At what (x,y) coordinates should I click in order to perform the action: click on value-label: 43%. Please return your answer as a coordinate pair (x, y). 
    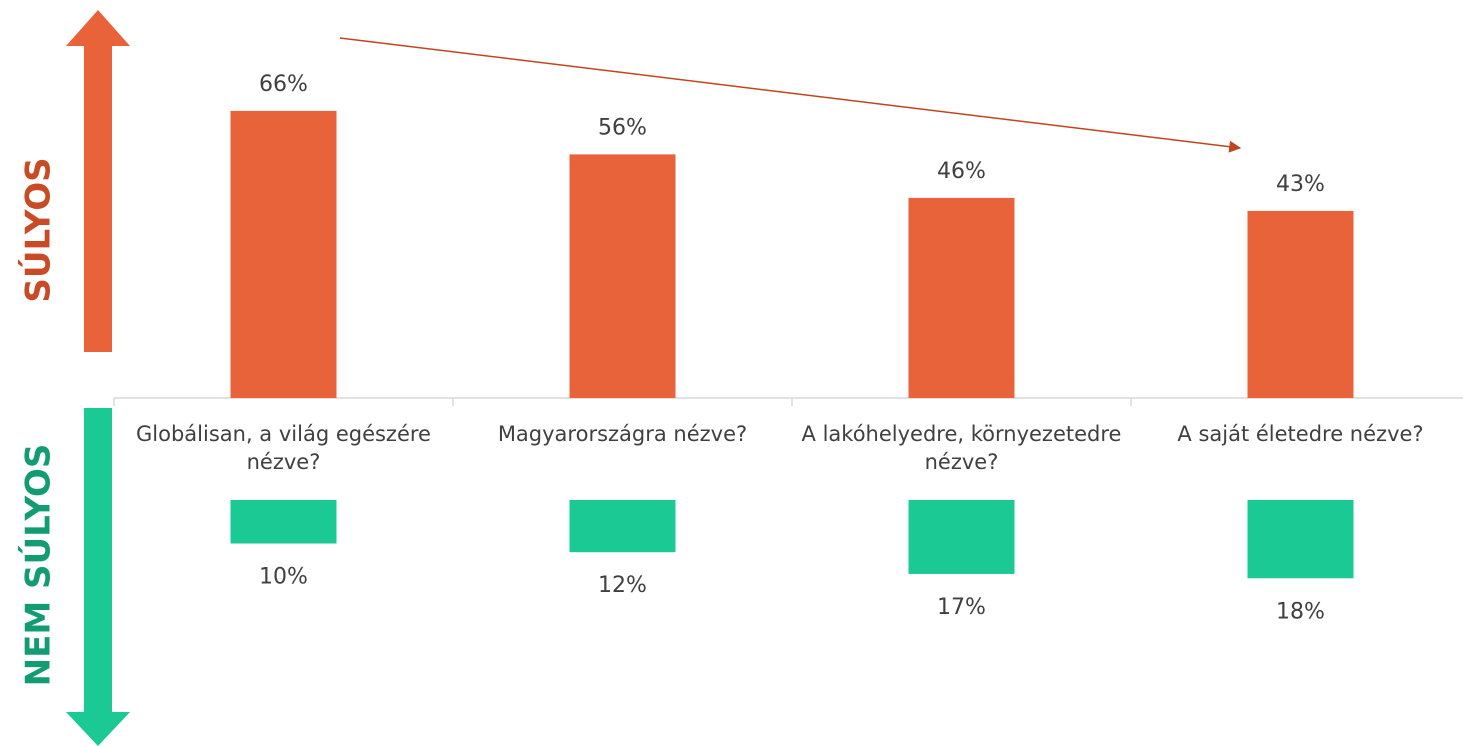
    Looking at the image, I should click on (1300, 184).